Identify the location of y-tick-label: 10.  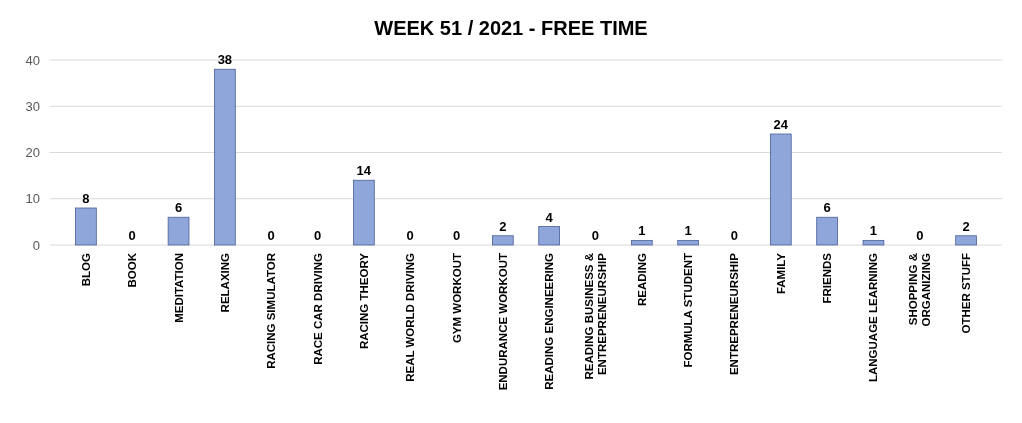
(32, 199).